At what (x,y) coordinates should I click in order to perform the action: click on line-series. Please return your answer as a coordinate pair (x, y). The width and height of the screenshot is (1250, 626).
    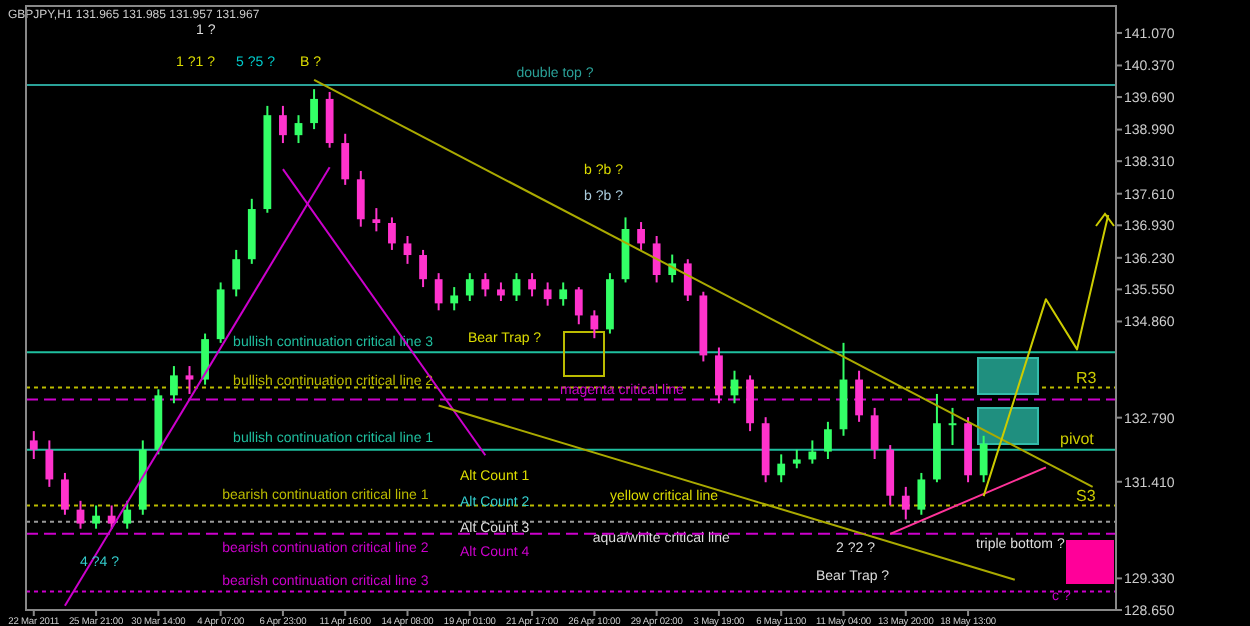
    Looking at the image, I should click on (1046, 356).